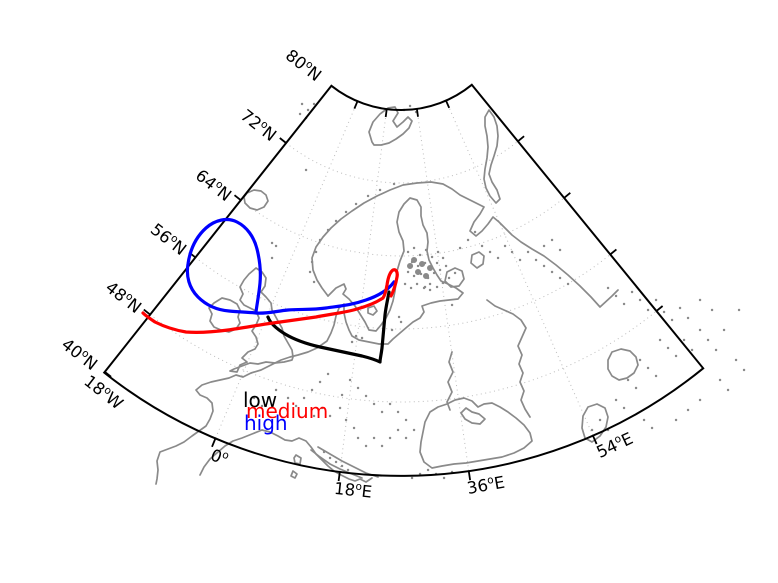  I want to click on meridian-54e, so click(519, 268).